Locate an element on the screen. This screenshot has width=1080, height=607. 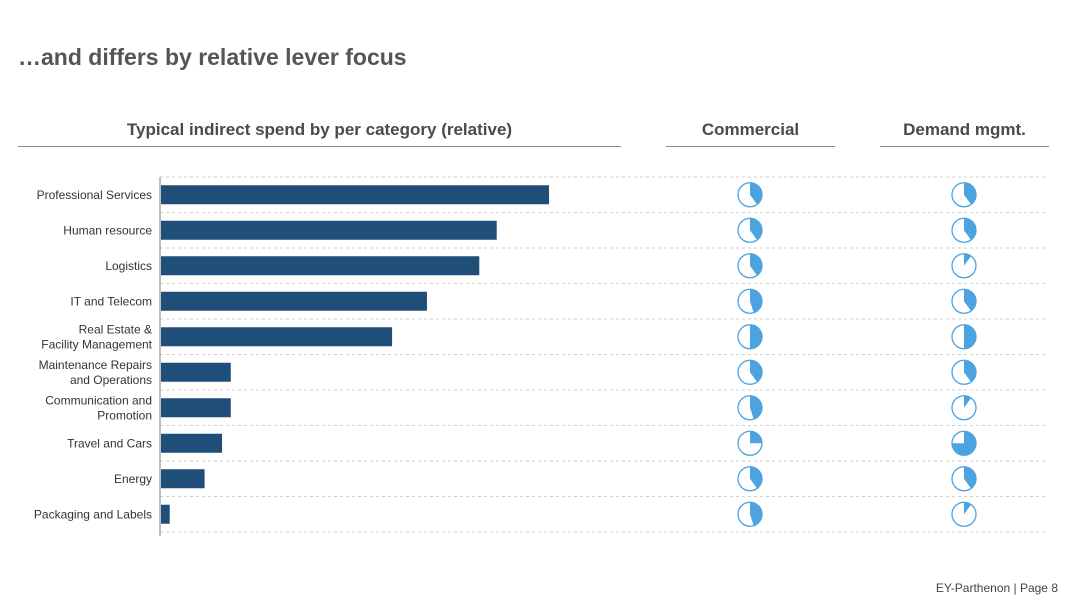
category-label: Logistics is located at coordinates (128, 266).